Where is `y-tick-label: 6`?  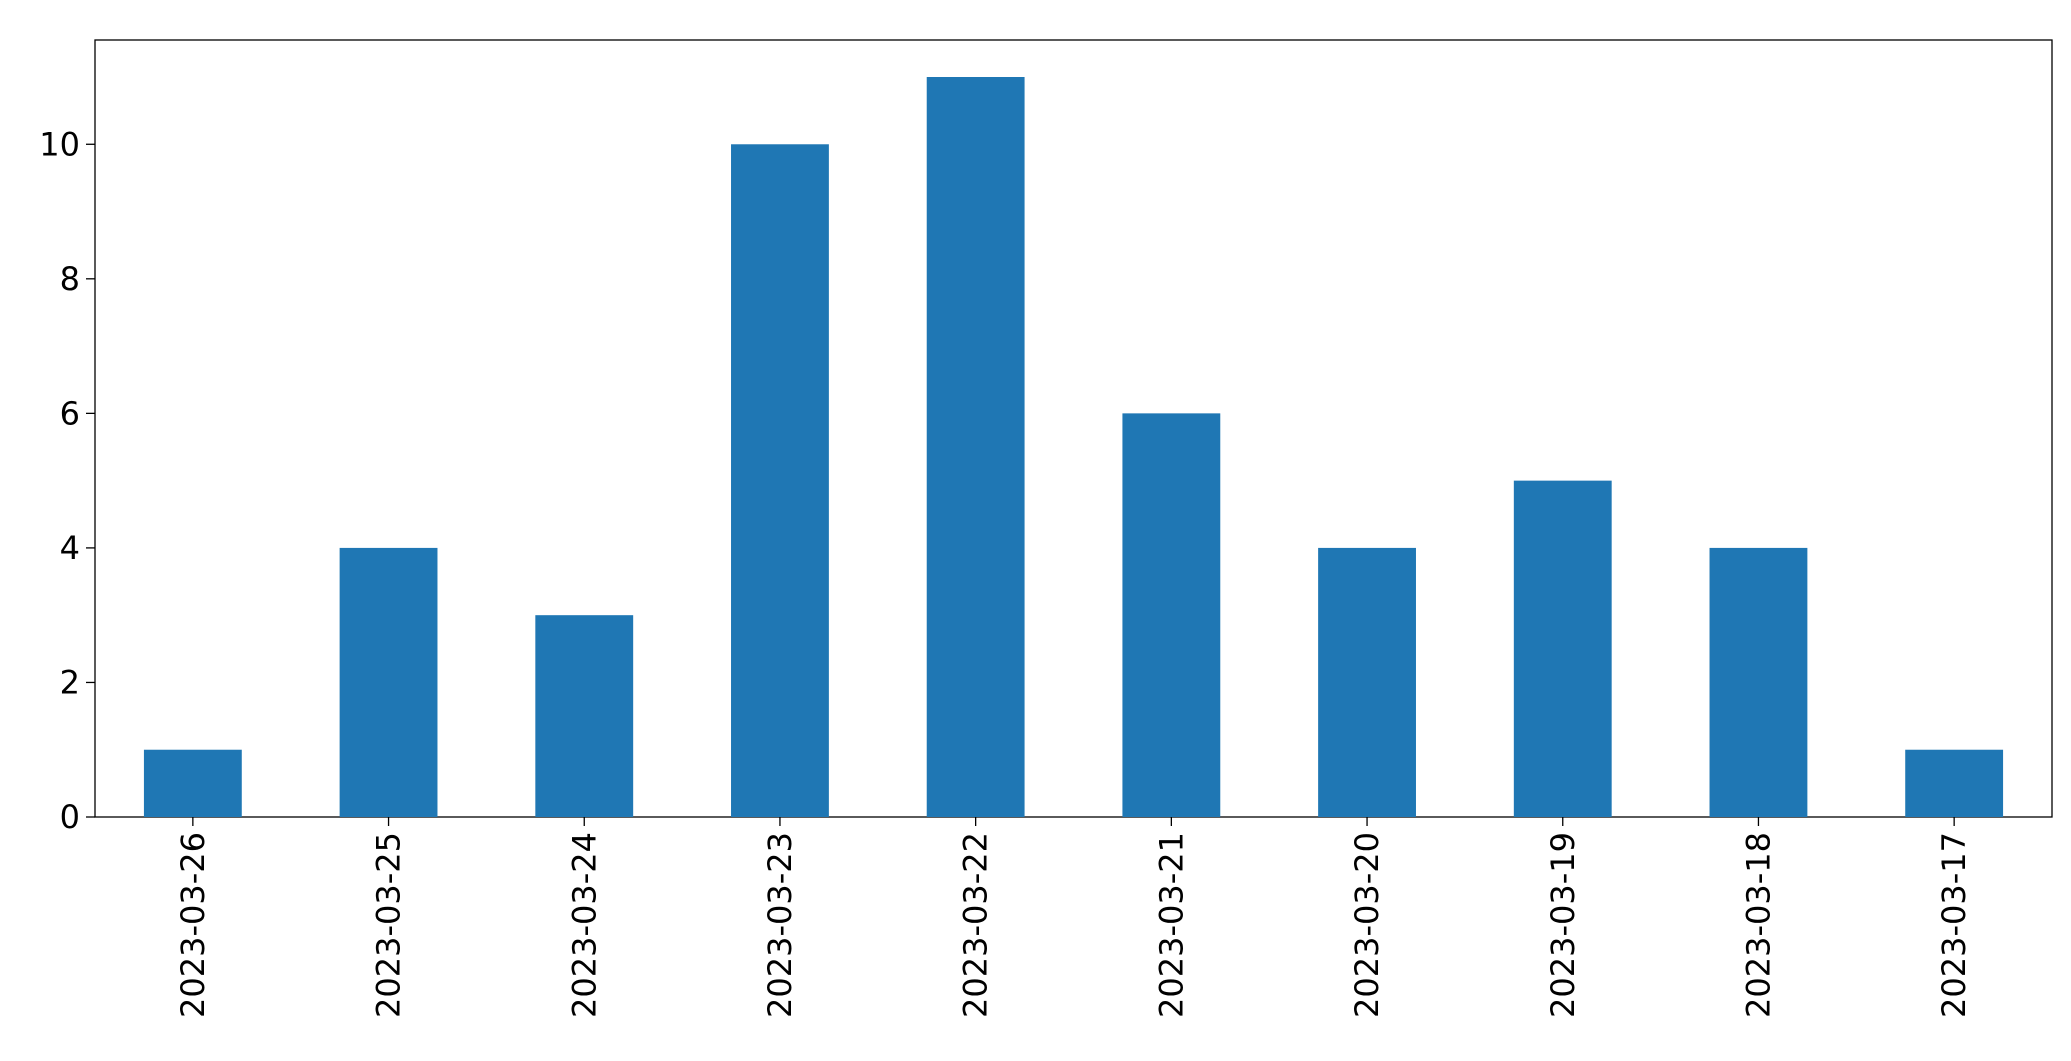
y-tick-label: 6 is located at coordinates (70, 413).